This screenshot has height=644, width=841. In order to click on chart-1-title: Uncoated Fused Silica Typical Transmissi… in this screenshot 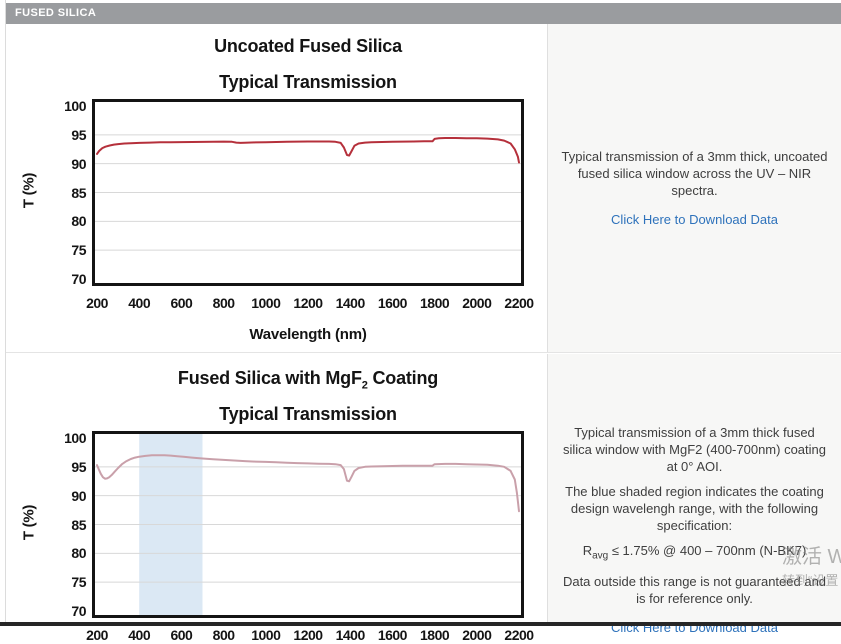, I will do `click(308, 64)`.